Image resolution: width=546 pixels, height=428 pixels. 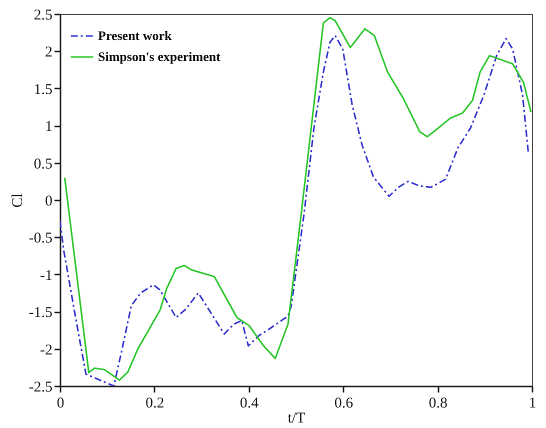 What do you see at coordinates (532, 404) in the screenshot?
I see `x-tick-label: 1` at bounding box center [532, 404].